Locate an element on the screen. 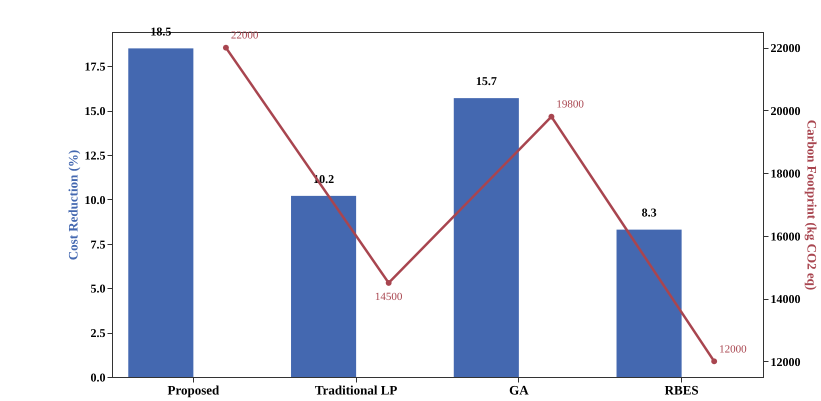  x-tick-label: Proposed is located at coordinates (193, 390).